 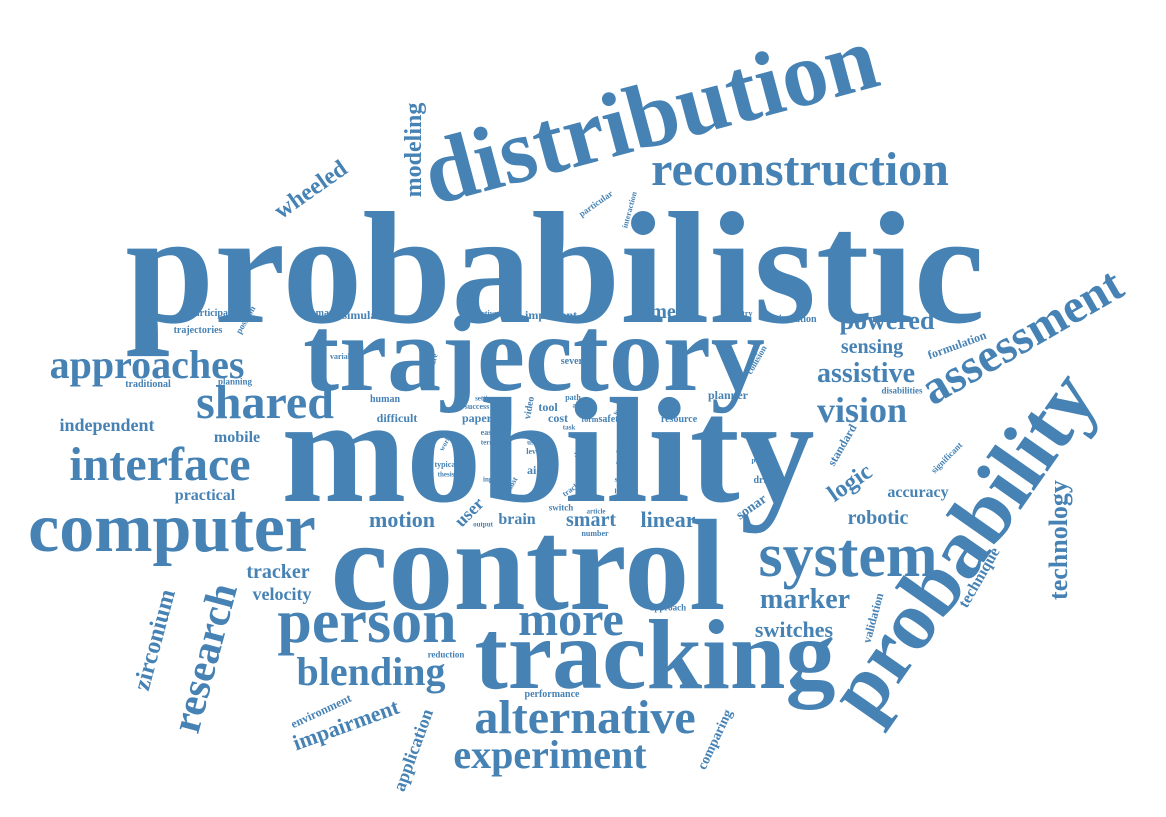 I want to click on word: human, so click(x=385, y=399).